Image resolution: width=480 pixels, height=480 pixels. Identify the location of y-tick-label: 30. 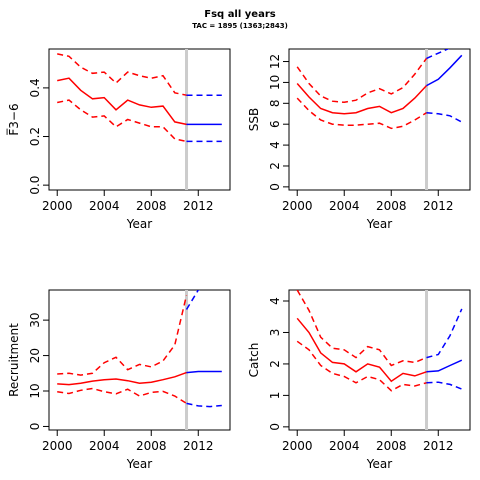
(35, 319).